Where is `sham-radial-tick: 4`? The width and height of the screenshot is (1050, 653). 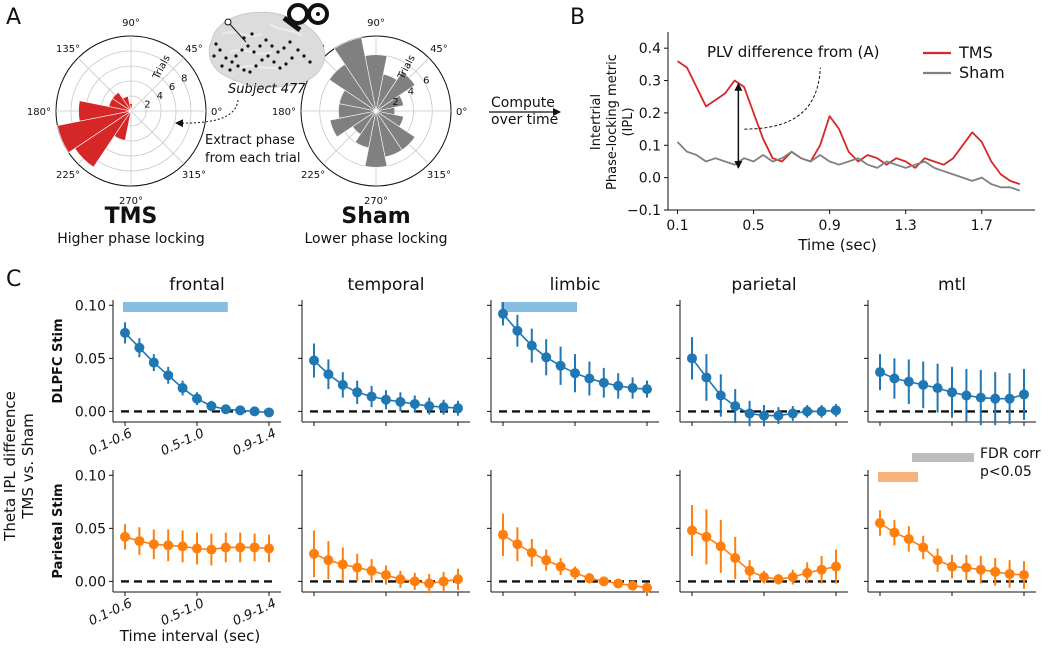
sham-radial-tick: 4 is located at coordinates (411, 91).